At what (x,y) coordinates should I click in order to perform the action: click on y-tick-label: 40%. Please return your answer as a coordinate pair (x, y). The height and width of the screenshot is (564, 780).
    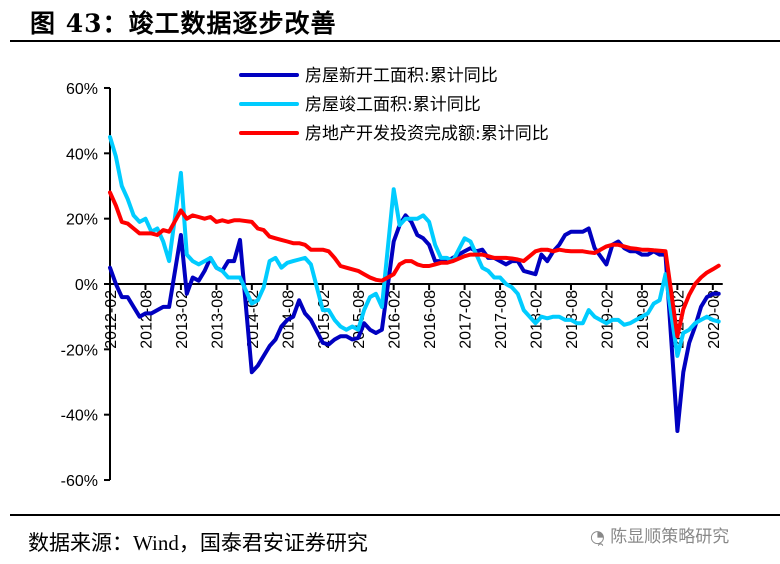
    Looking at the image, I should click on (82, 154).